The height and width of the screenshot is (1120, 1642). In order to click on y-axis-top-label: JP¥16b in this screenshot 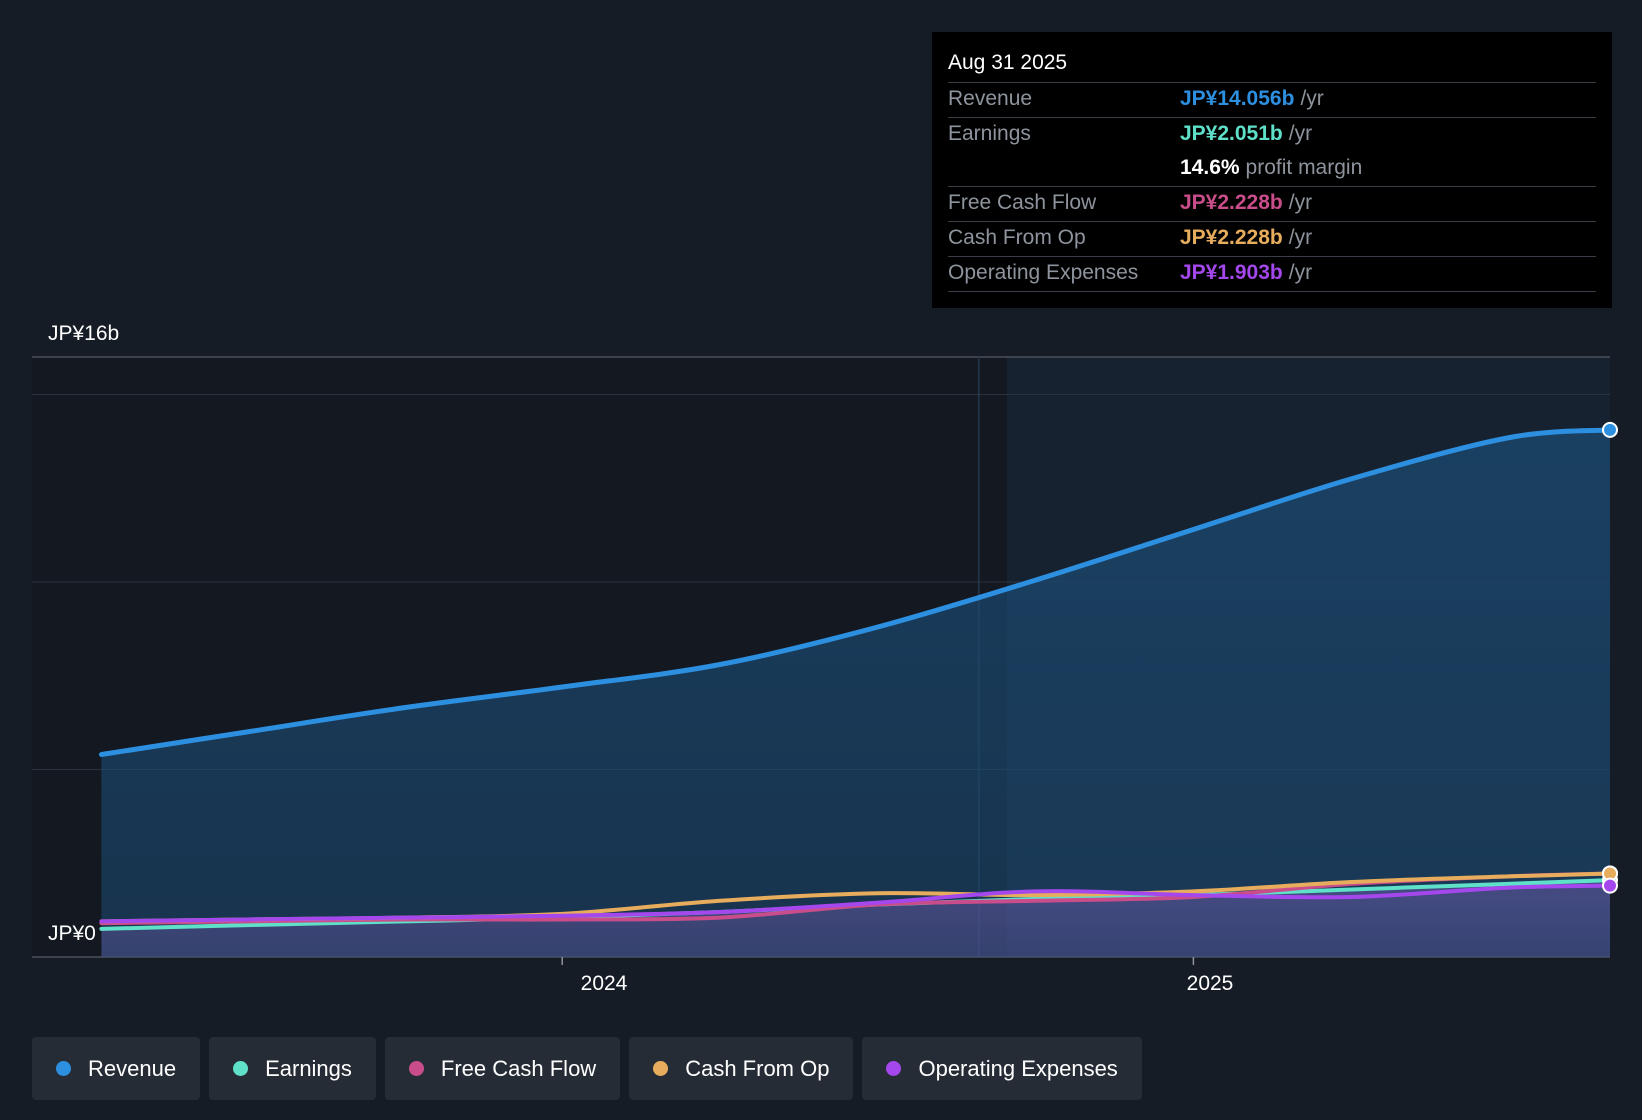, I will do `click(83, 333)`.